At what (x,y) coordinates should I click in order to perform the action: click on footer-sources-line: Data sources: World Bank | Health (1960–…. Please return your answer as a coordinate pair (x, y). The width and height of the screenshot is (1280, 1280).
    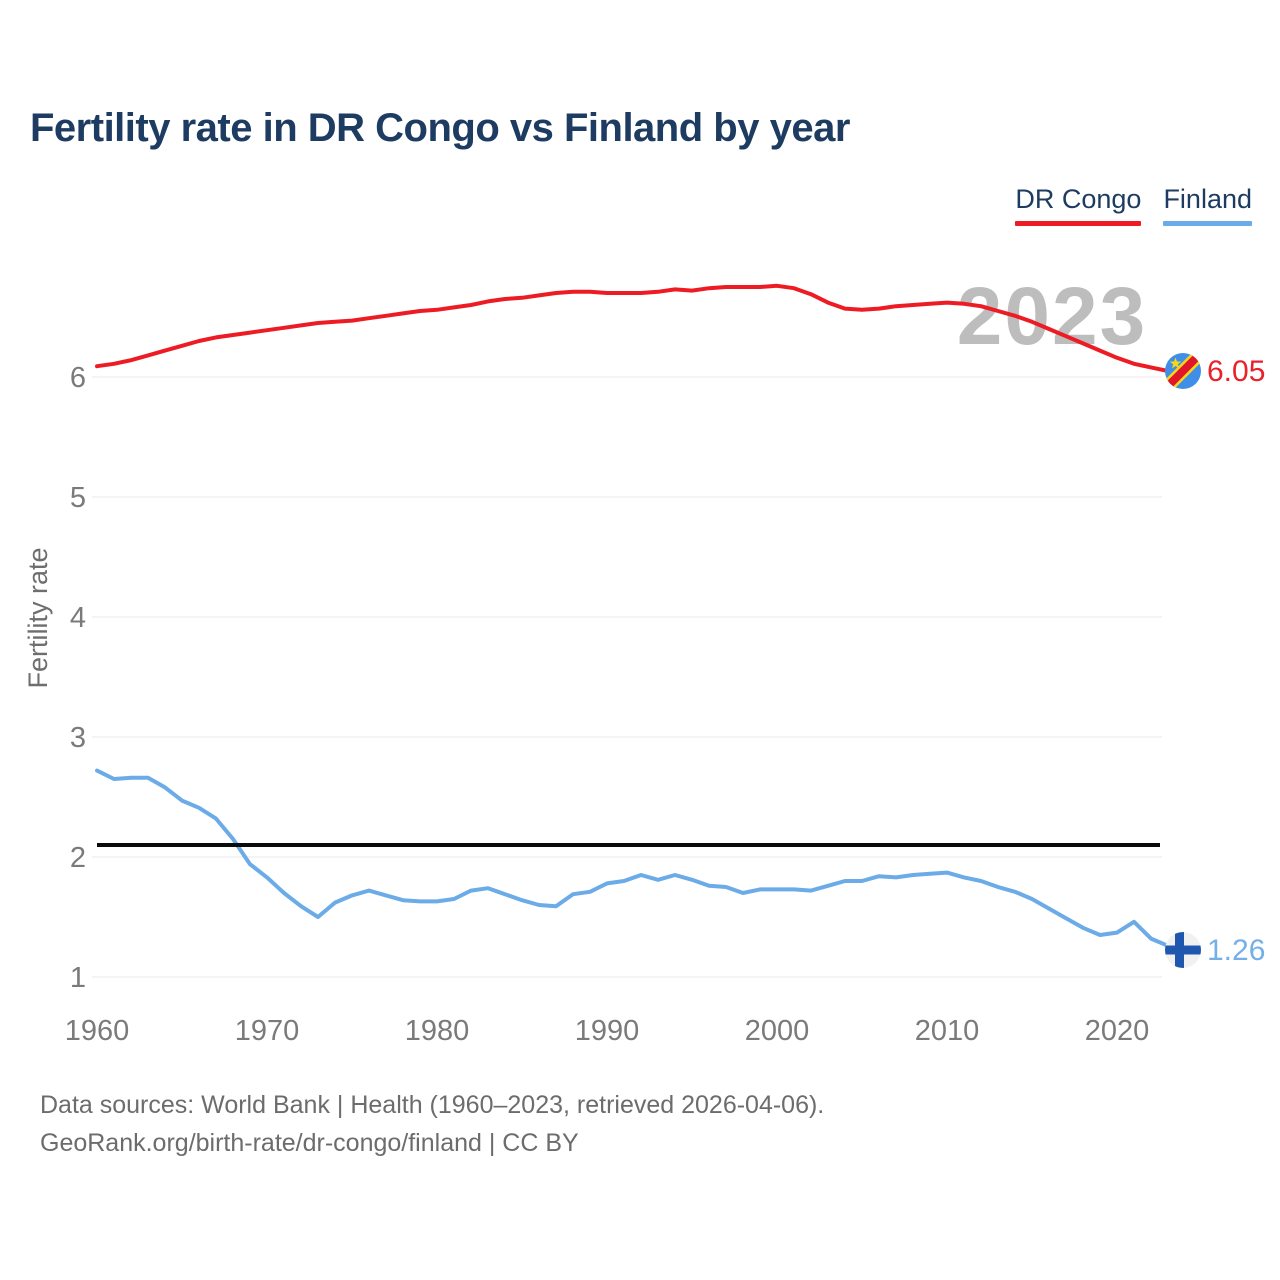
    Looking at the image, I should click on (432, 1105).